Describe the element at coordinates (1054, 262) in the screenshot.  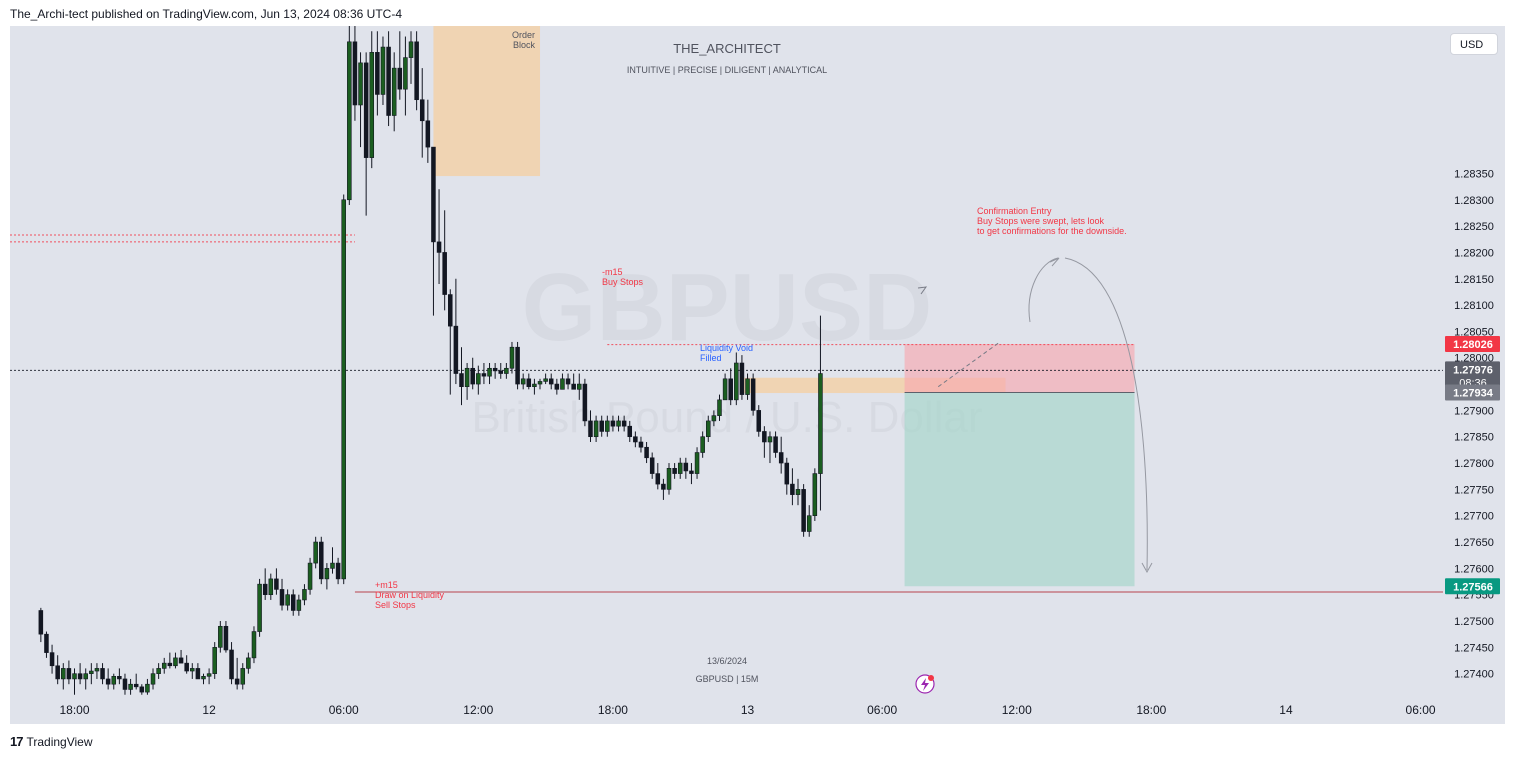
I see `curved-arrow-up-head` at that location.